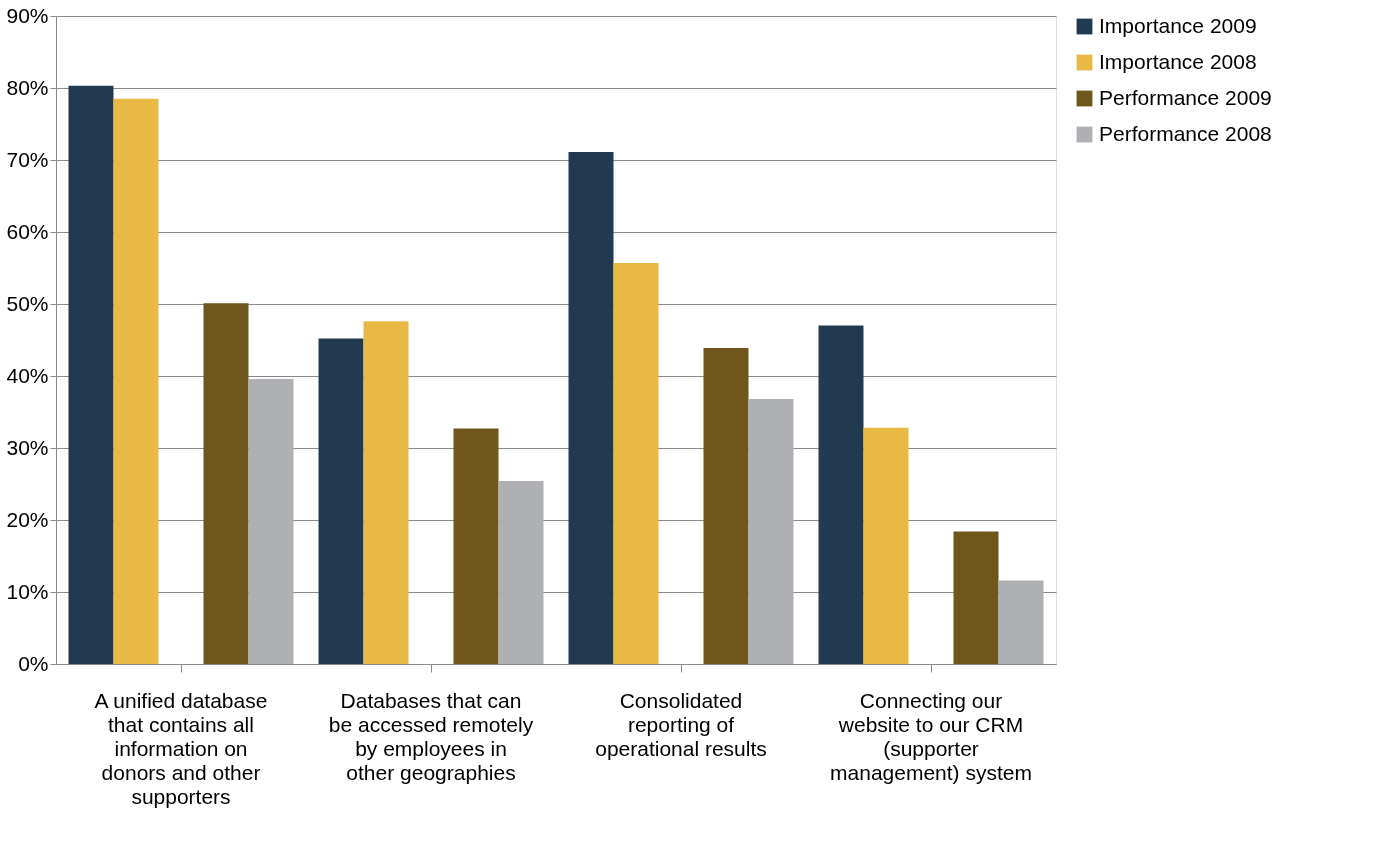 This screenshot has width=1377, height=846. Describe the element at coordinates (181, 748) in the screenshot. I see `x-tick-label: A unified database that contains all information on donors and other supporters` at that location.